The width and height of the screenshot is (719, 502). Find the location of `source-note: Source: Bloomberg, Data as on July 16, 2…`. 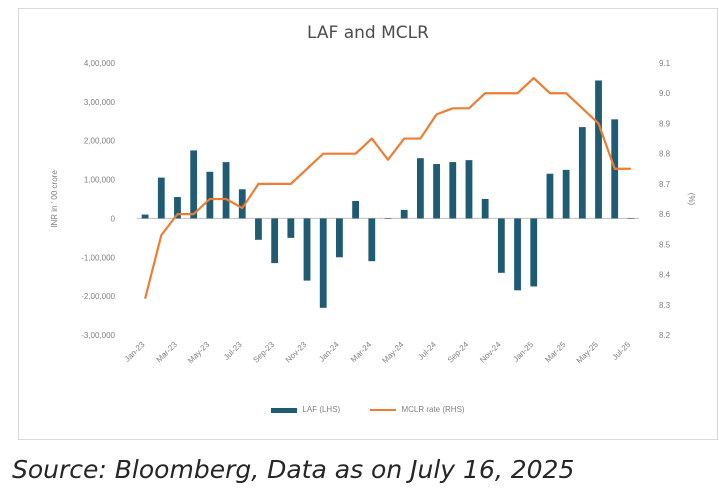

source-note: Source: Bloomberg, Data as on July 16, 2… is located at coordinates (293, 469).